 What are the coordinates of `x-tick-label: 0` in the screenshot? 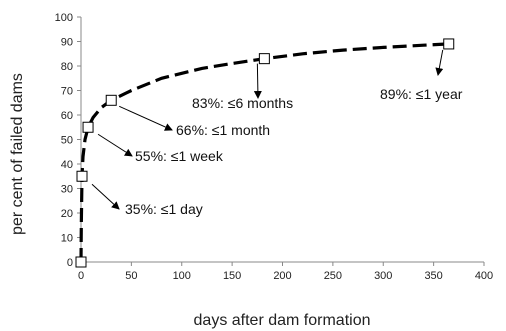 It's located at (81, 276).